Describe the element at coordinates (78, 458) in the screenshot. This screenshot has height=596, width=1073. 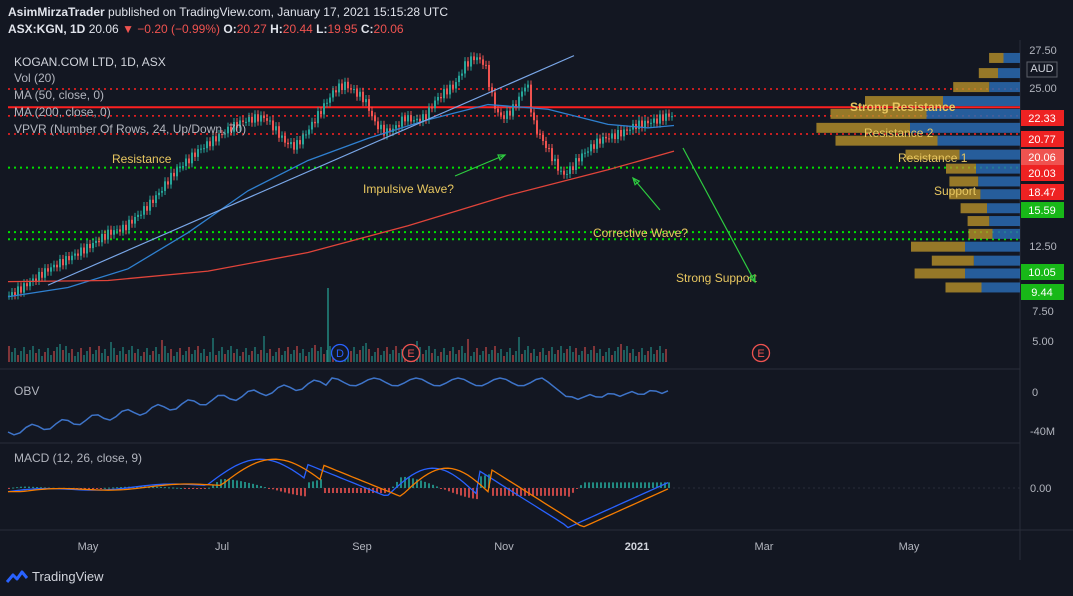
I see `macd-indicator-label: MACD (12, 26, close, 9)` at that location.